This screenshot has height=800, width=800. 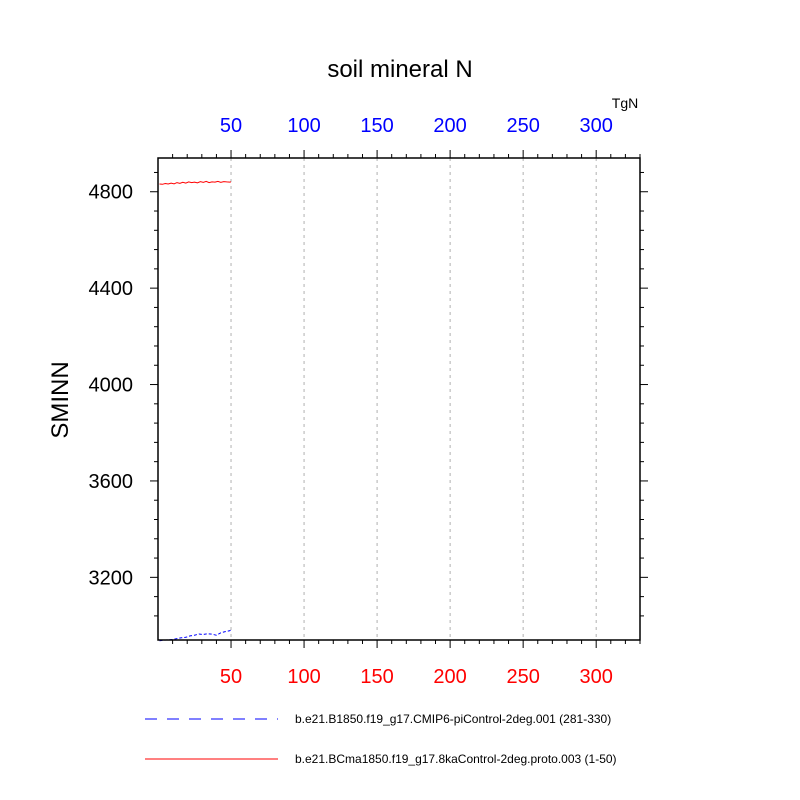 I want to click on x-tick-label-top: 150, so click(x=376, y=126).